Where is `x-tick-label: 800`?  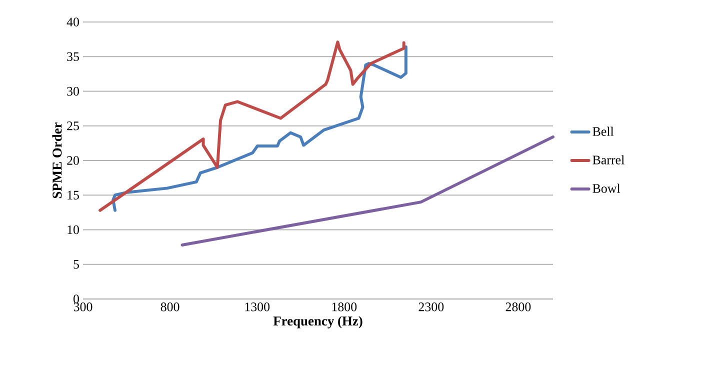 x-tick-label: 800 is located at coordinates (170, 307).